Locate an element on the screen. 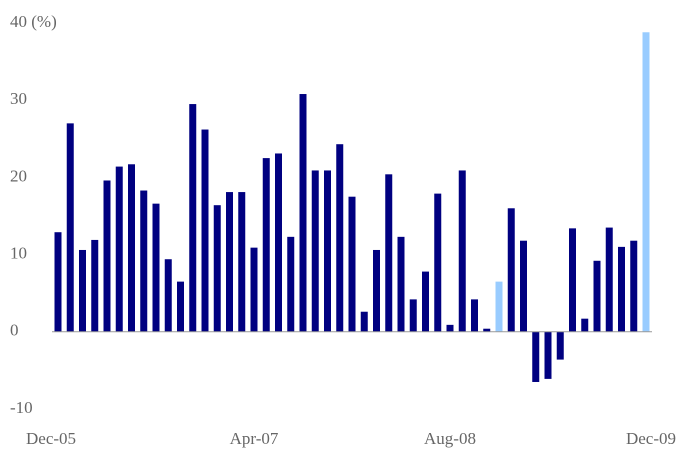 The image size is (678, 450). y-tick-label: 0 is located at coordinates (14, 330).